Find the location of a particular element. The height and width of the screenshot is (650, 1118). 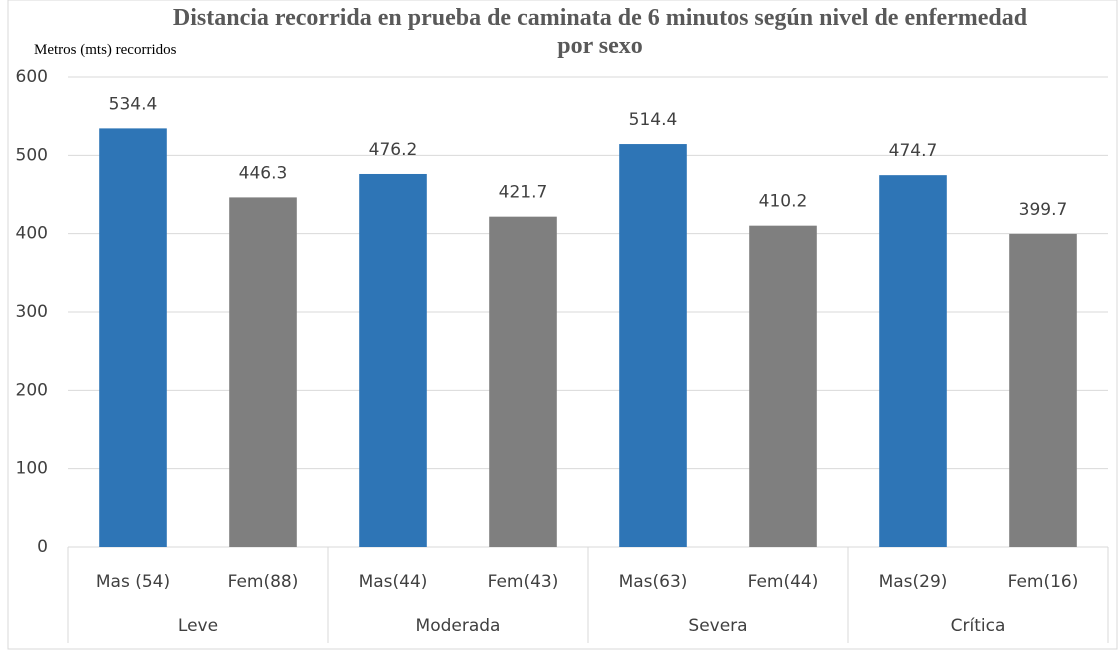

value-label: 534.4 is located at coordinates (133, 104).